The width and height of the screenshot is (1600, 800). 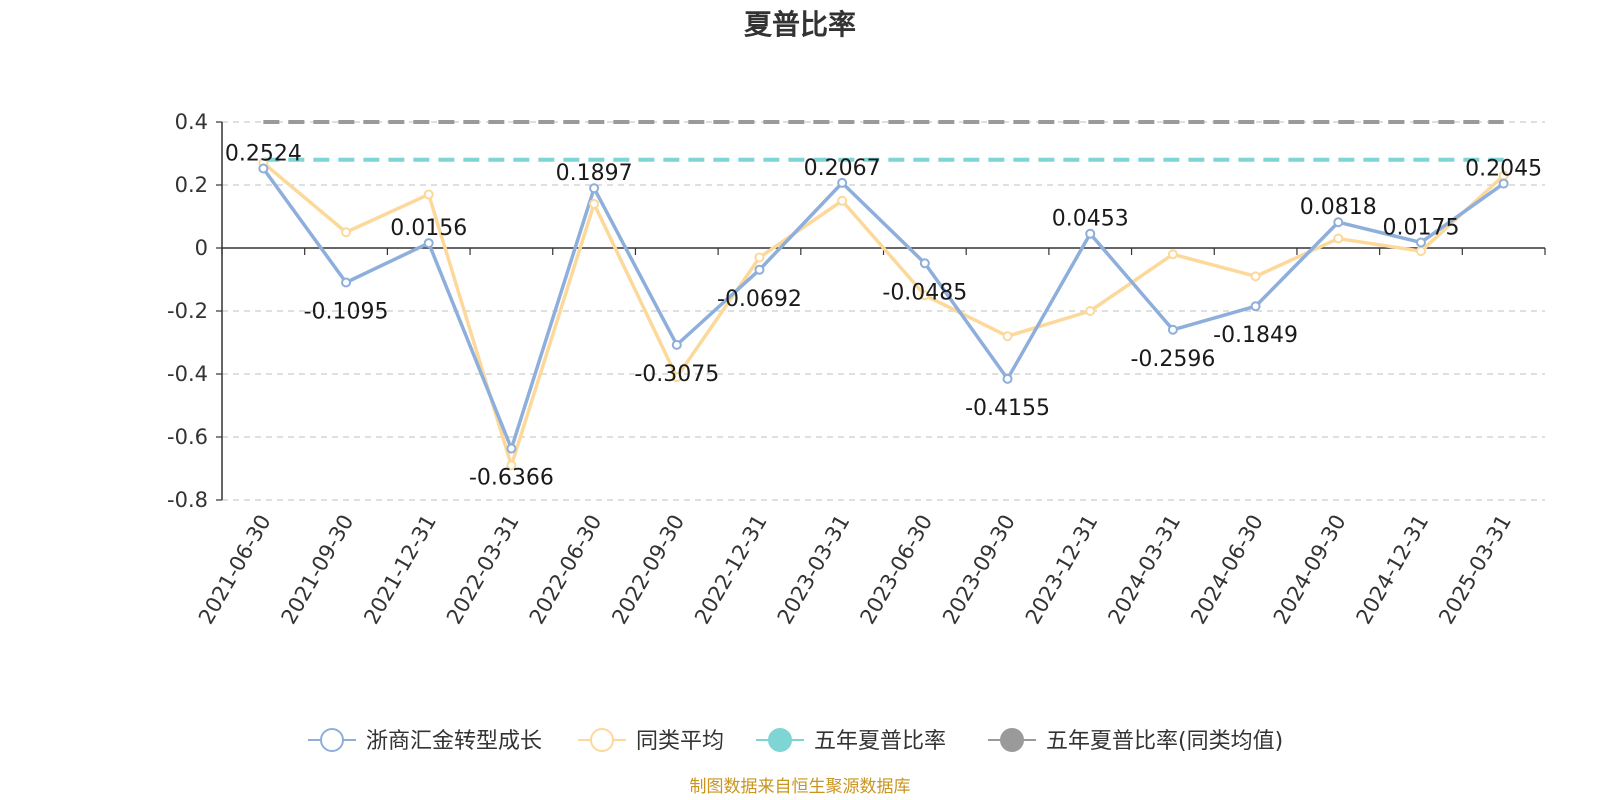 What do you see at coordinates (1227, 570) in the screenshot?
I see `x-tick-label: 2024-06-30` at bounding box center [1227, 570].